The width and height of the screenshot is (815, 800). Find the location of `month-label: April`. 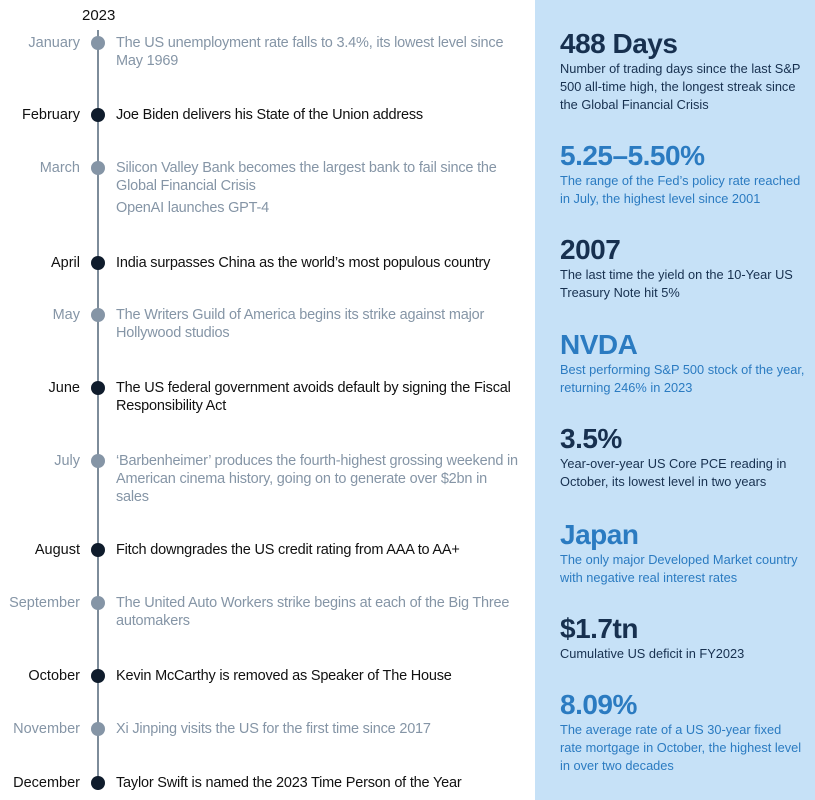

month-label: April is located at coordinates (65, 263).